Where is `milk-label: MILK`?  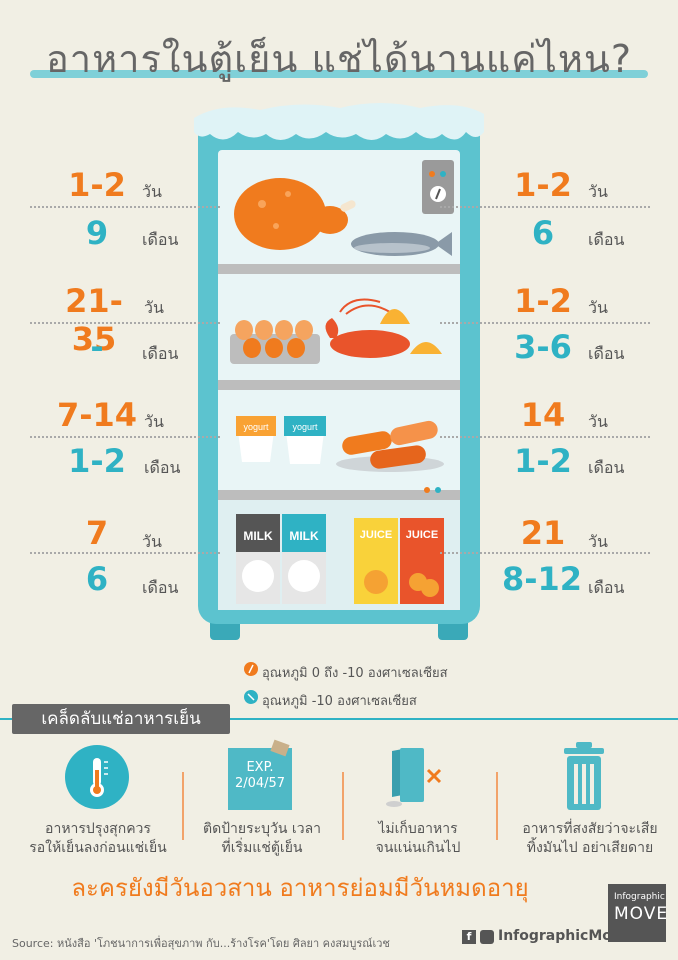
milk-label: MILK is located at coordinates (258, 536).